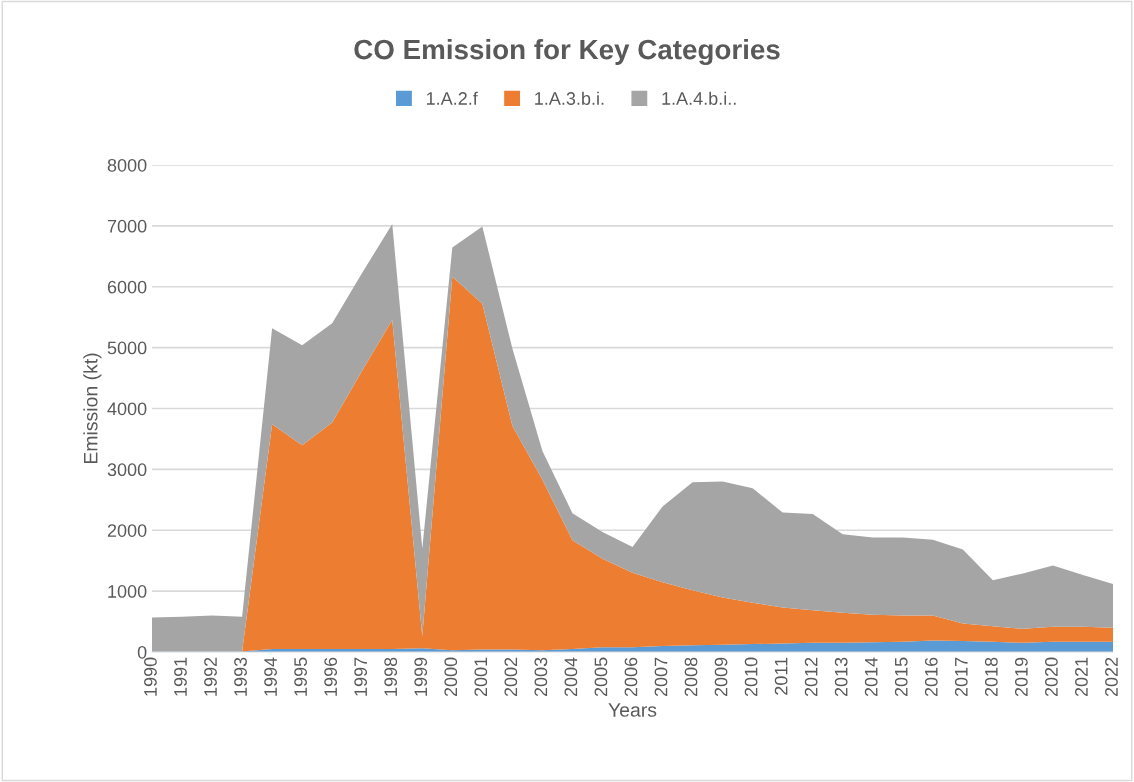 This screenshot has width=1134, height=782. What do you see at coordinates (180, 676) in the screenshot?
I see `x-tick-label: 1991` at bounding box center [180, 676].